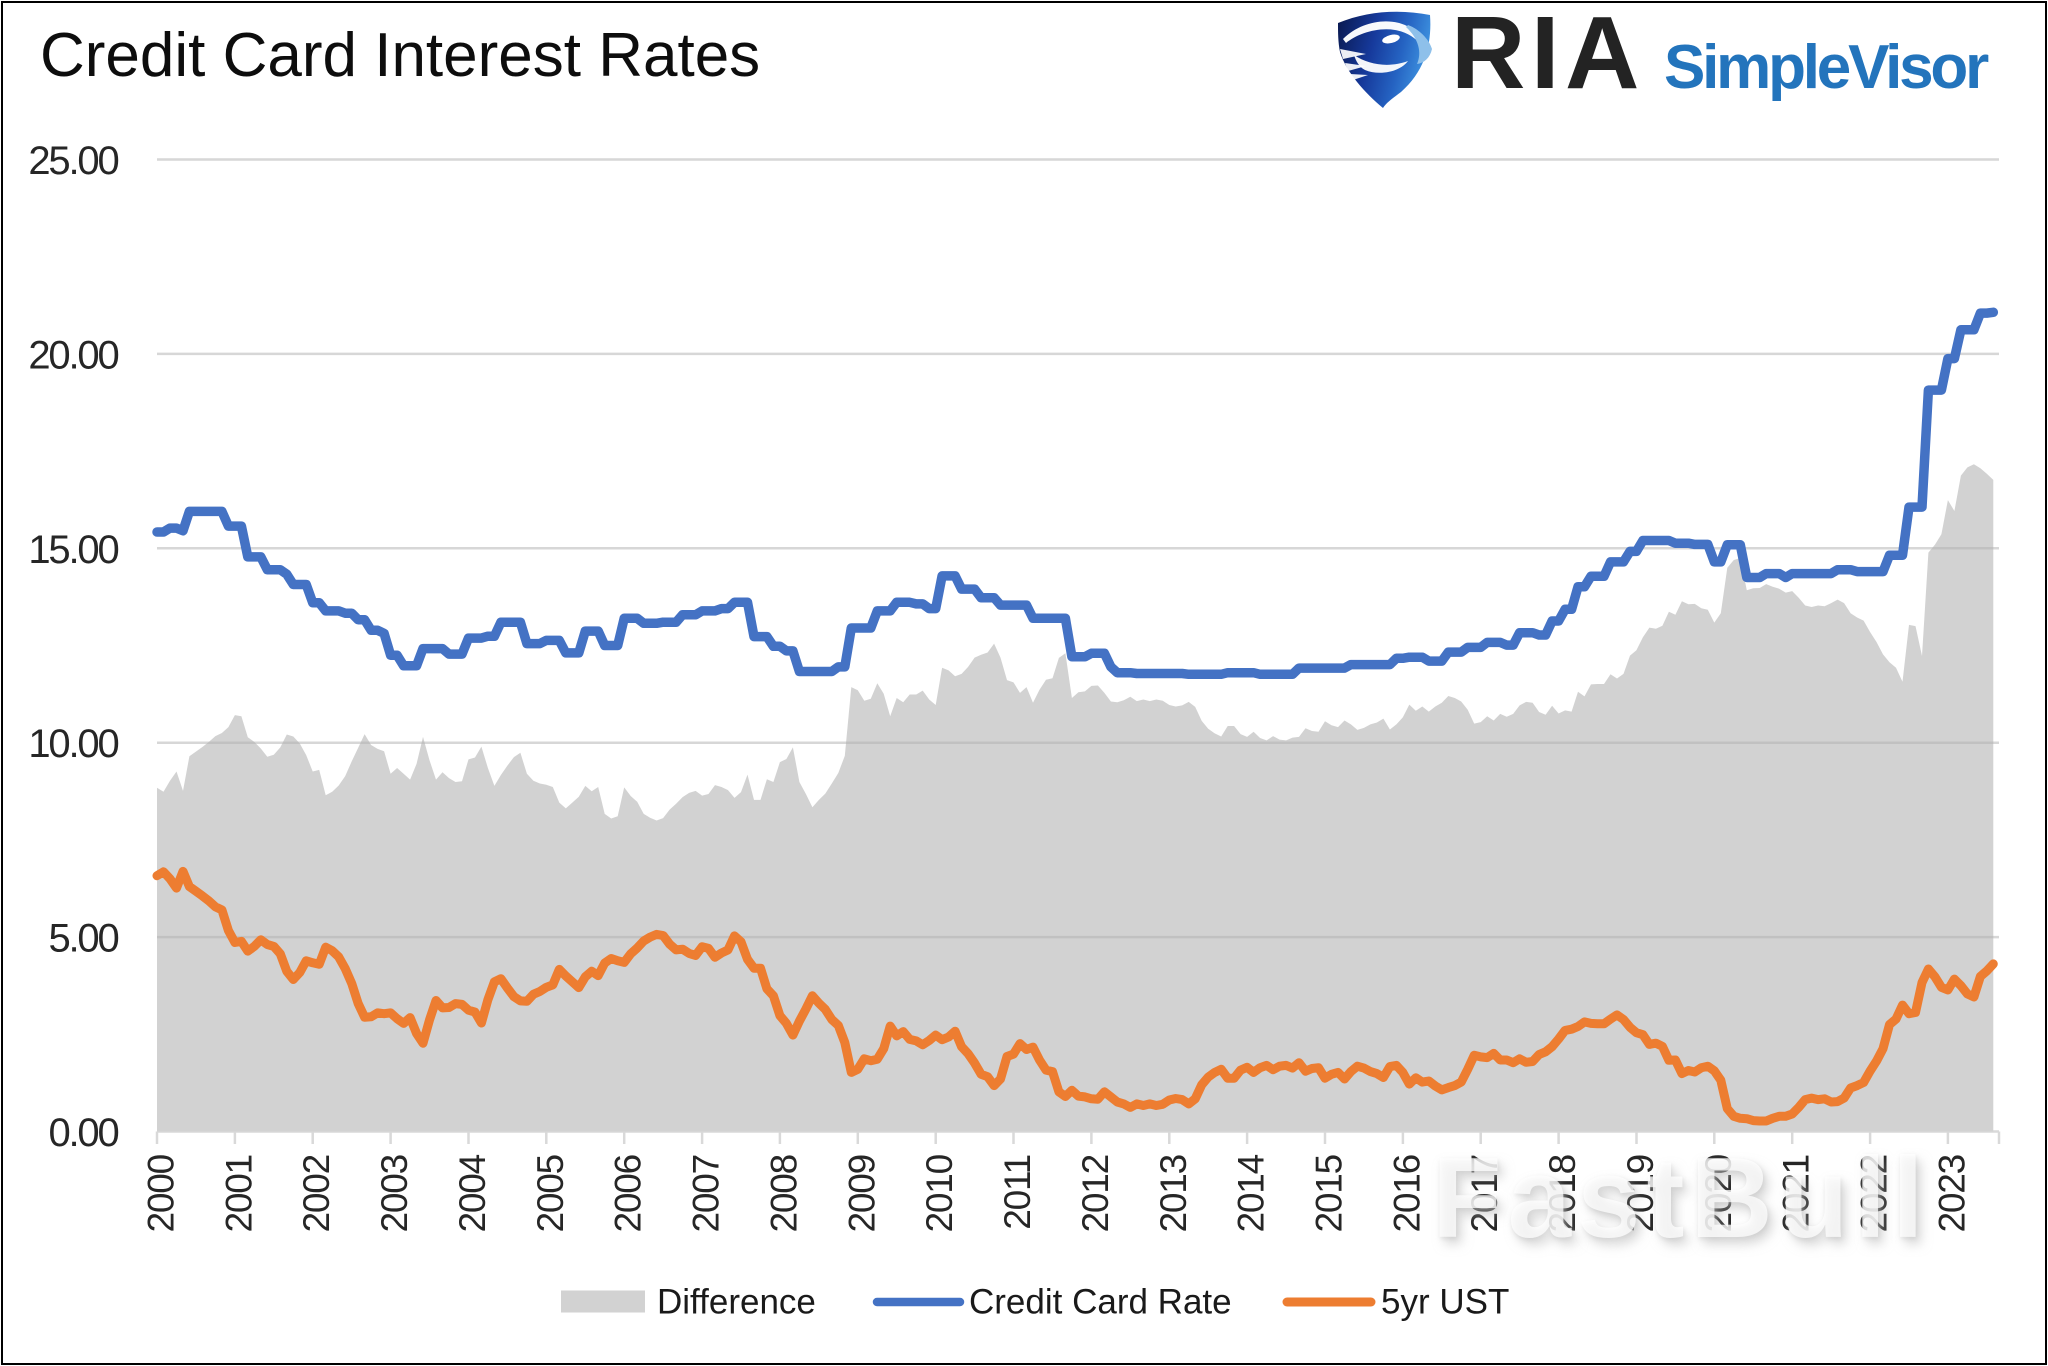 Image resolution: width=2048 pixels, height=1366 pixels. What do you see at coordinates (1329, 1193) in the screenshot?
I see `svg-text: 2015` at bounding box center [1329, 1193].